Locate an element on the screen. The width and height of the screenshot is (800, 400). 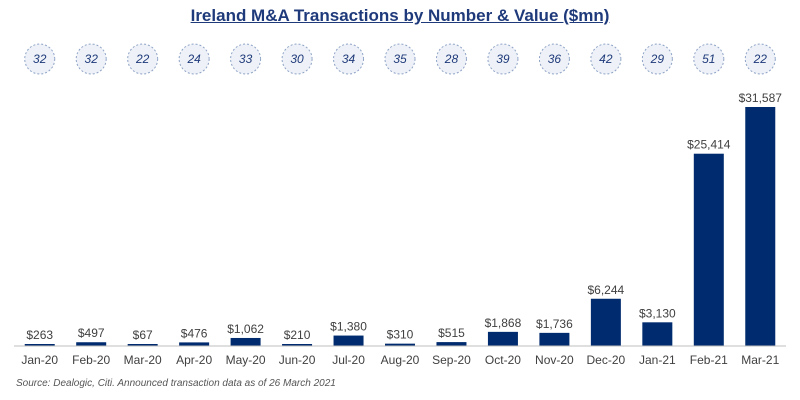
x-tick-label: Jan-20 is located at coordinates (39, 360).